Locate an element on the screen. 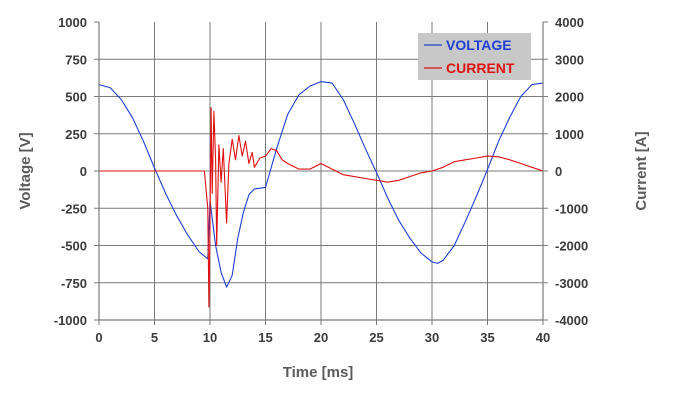 The image size is (676, 403). legend: VOLTAGE CURRENT is located at coordinates (474, 56).